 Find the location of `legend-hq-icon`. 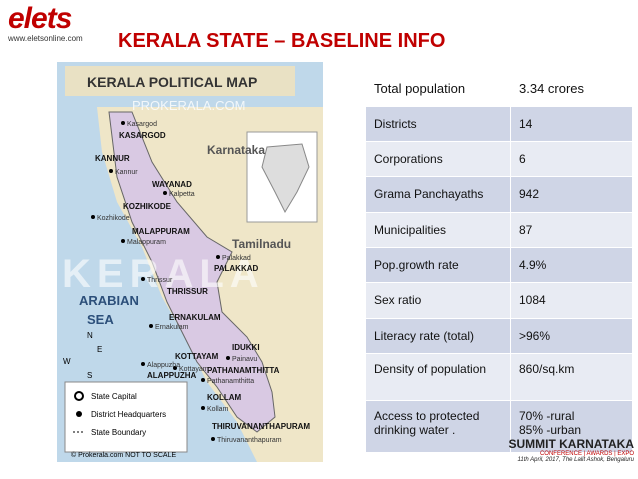

legend-hq-icon is located at coordinates (79, 414).